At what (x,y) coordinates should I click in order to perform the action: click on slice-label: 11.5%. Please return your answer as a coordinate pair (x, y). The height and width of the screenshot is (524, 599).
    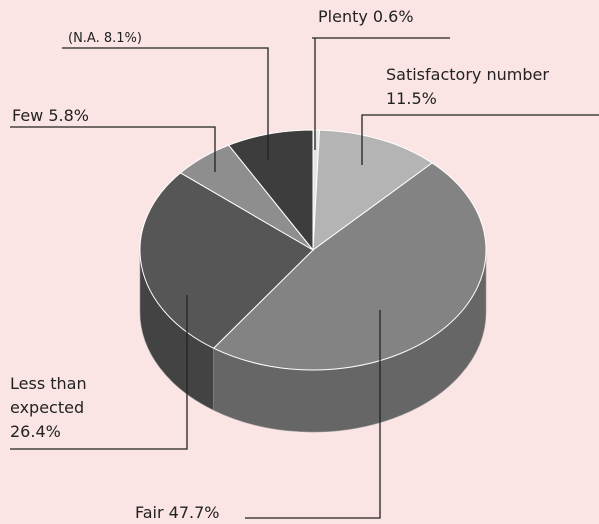
    Looking at the image, I should click on (411, 98).